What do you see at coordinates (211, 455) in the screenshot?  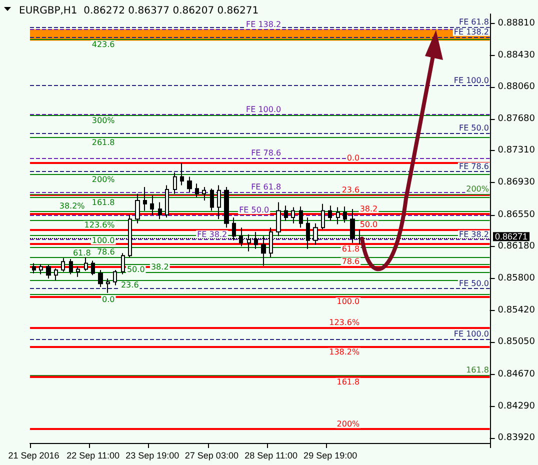 I see `x-tick-label: 27 Sep 03:00` at bounding box center [211, 455].